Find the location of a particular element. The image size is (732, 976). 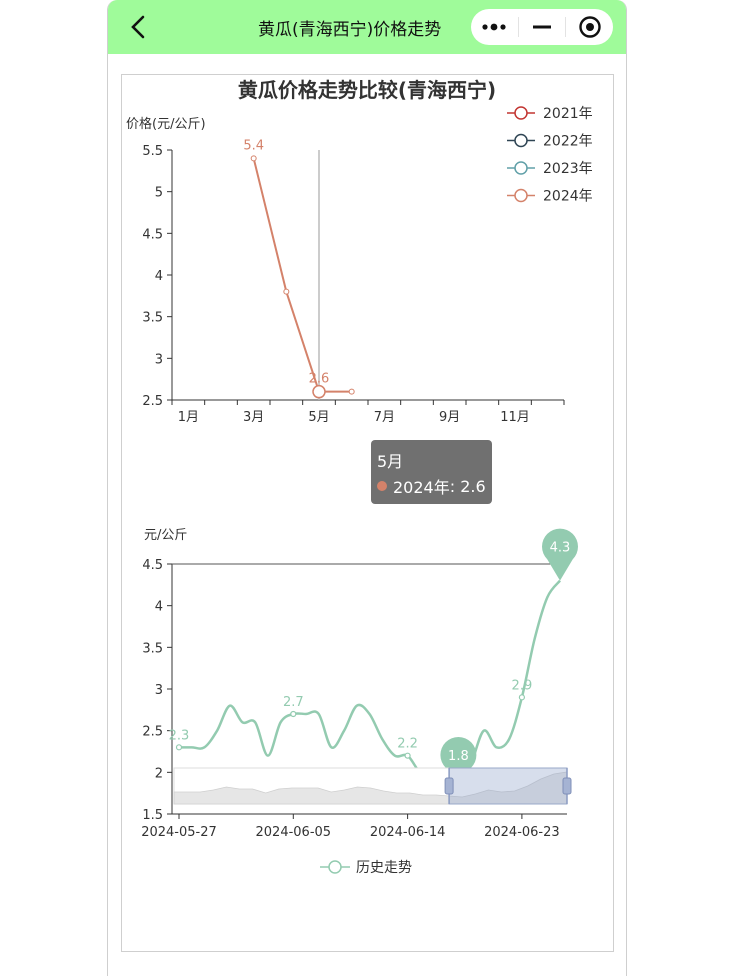

max-value-pin is located at coordinates (560, 554).